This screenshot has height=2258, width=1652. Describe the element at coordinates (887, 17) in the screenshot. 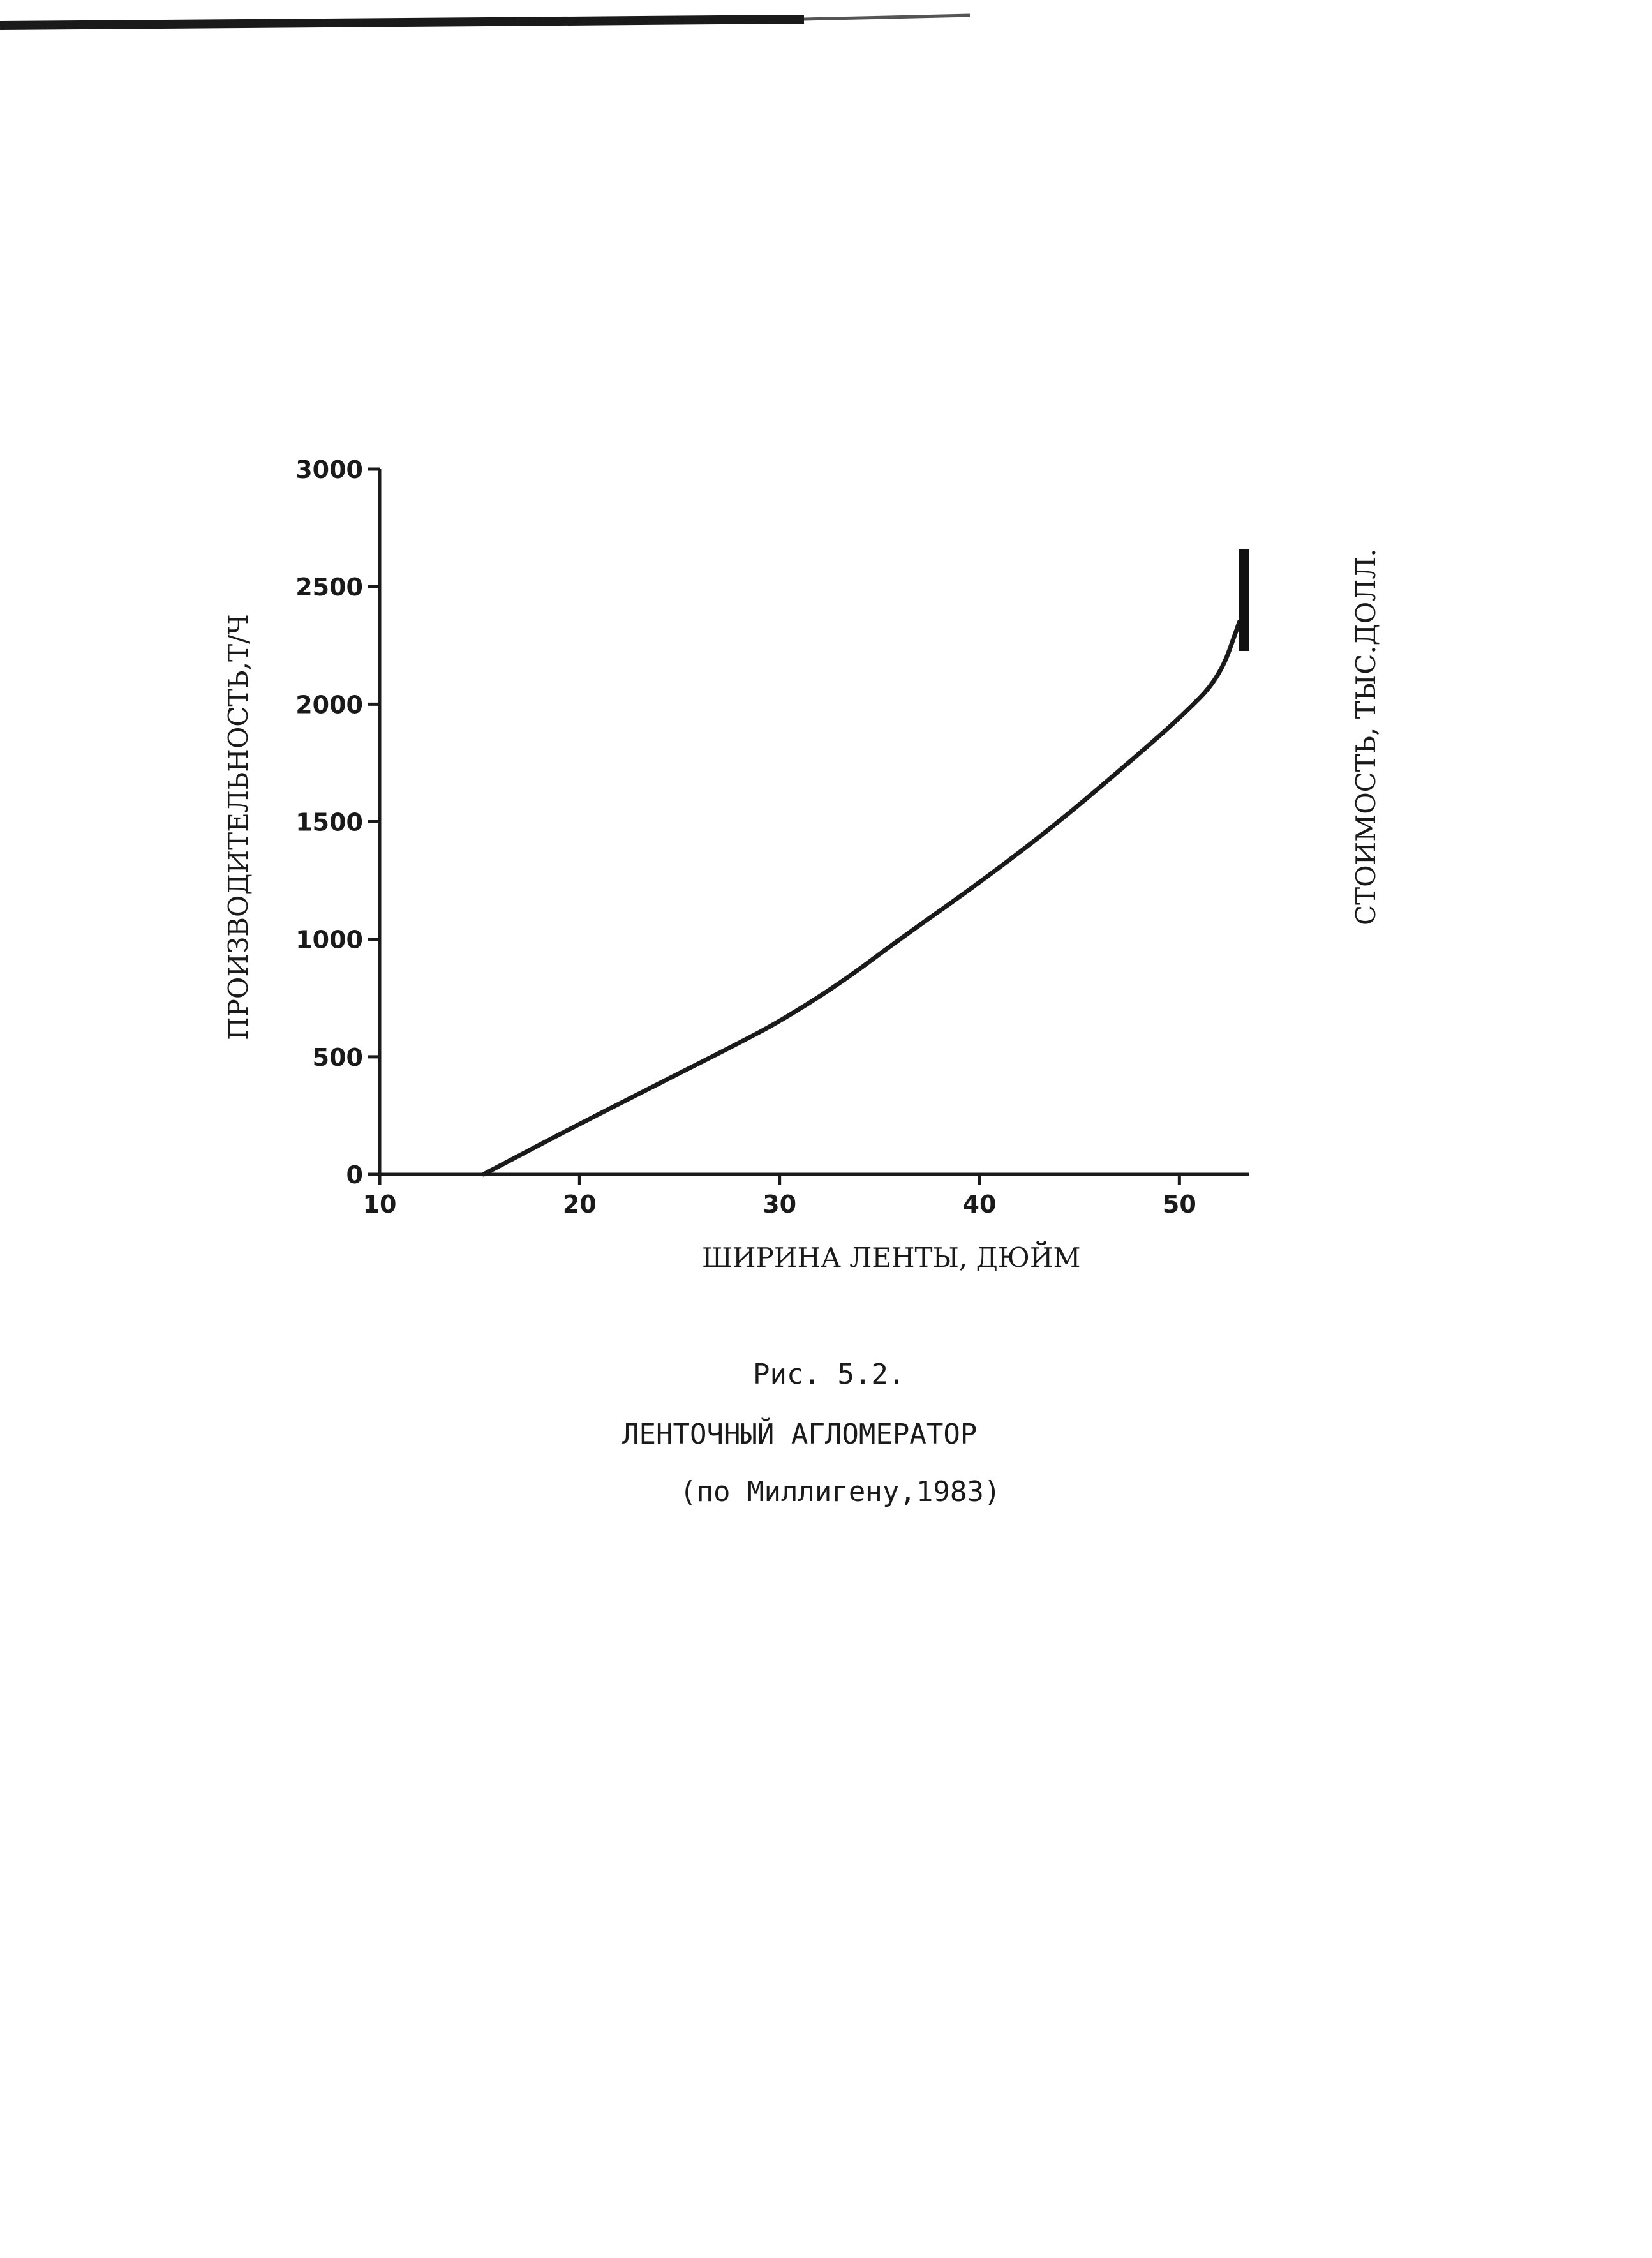

I see `scan-edge-line-faint` at that location.